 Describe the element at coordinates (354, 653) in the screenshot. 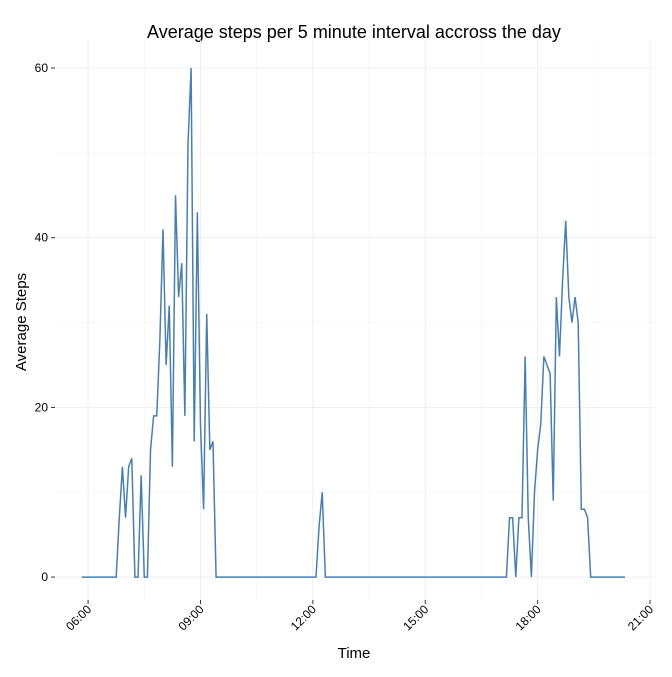

I see `x-axis-label: Time` at that location.